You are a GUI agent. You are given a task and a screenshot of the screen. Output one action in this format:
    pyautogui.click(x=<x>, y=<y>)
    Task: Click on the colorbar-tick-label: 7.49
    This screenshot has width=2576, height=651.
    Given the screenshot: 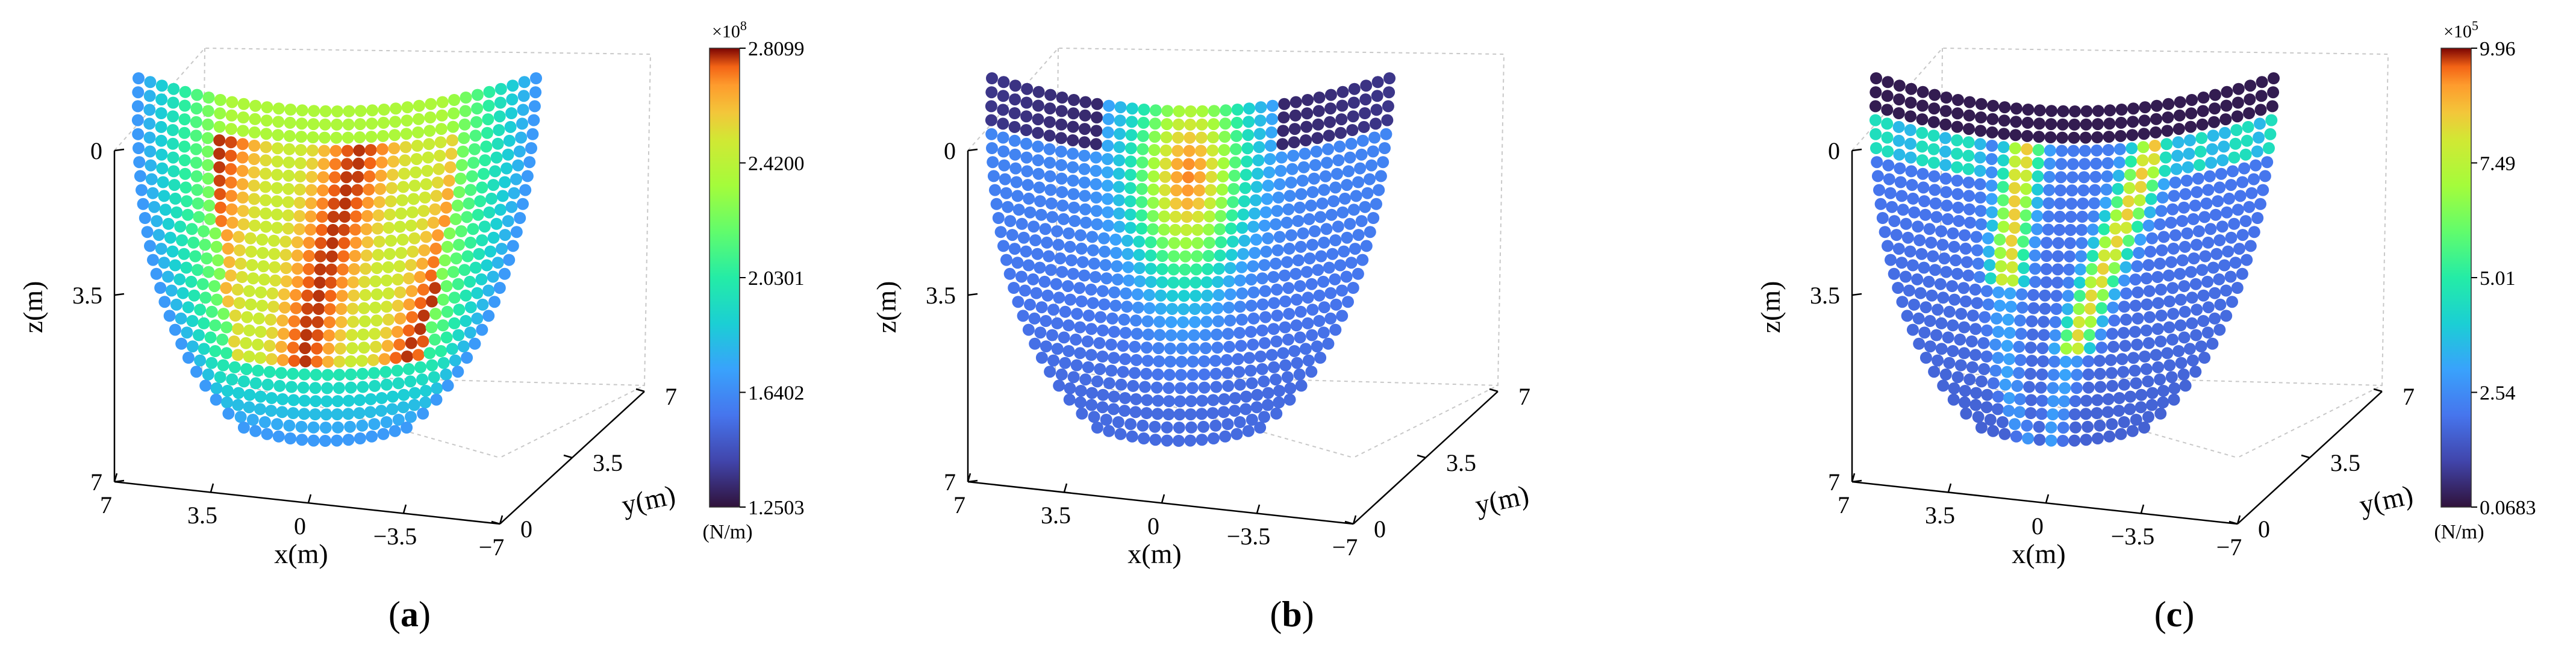 What is the action you would take?
    pyautogui.click(x=2498, y=164)
    